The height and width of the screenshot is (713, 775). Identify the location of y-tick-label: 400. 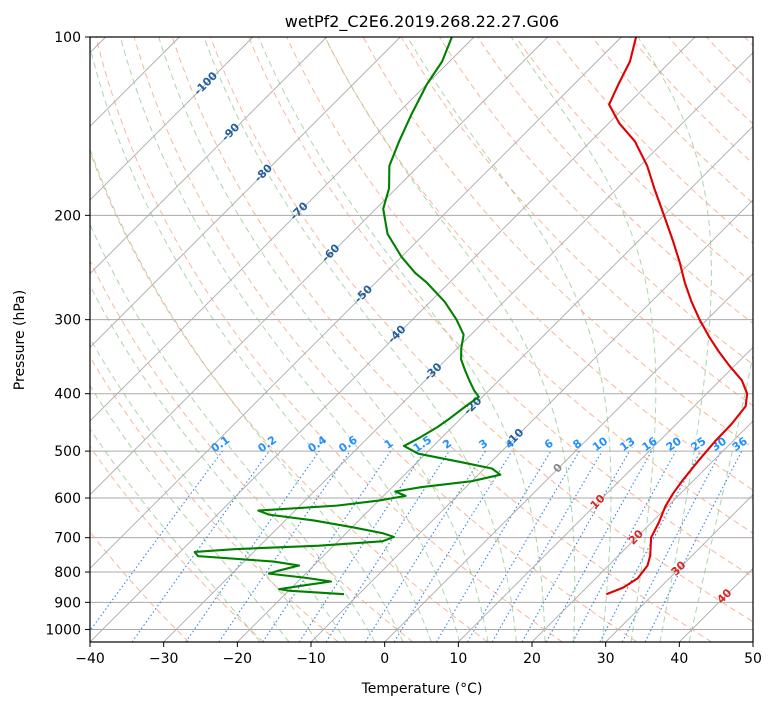
(67, 395).